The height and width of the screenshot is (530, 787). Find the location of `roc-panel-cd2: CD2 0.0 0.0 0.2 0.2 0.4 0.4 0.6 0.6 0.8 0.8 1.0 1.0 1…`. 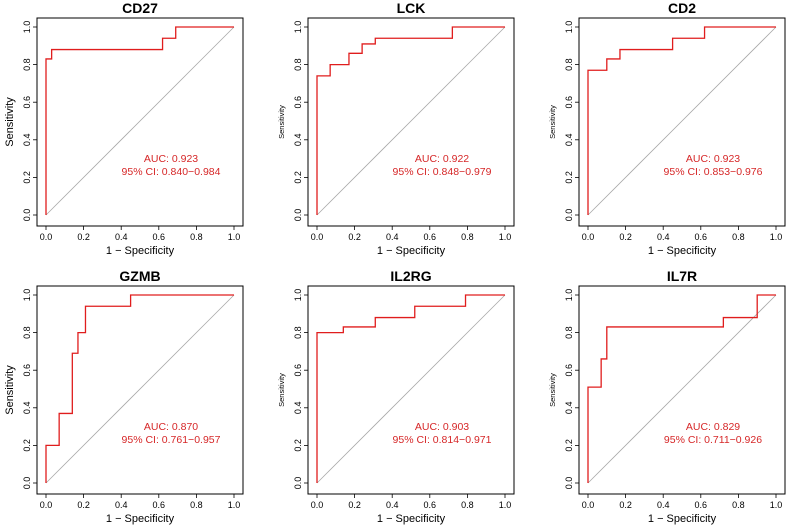

roc-panel-cd2: CD2 0.0 0.0 0.2 0.2 0.4 0.4 0.6 0.6 0.8 0.8 1.0 1.0 1… is located at coordinates (667, 128).